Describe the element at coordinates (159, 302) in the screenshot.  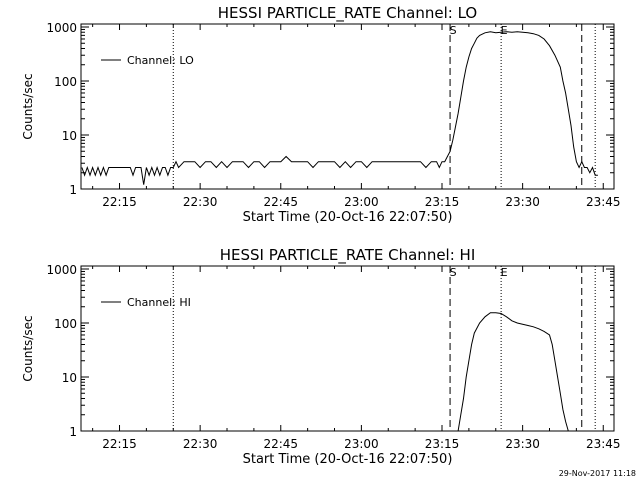
I see `legend-label: Channel: HI` at that location.